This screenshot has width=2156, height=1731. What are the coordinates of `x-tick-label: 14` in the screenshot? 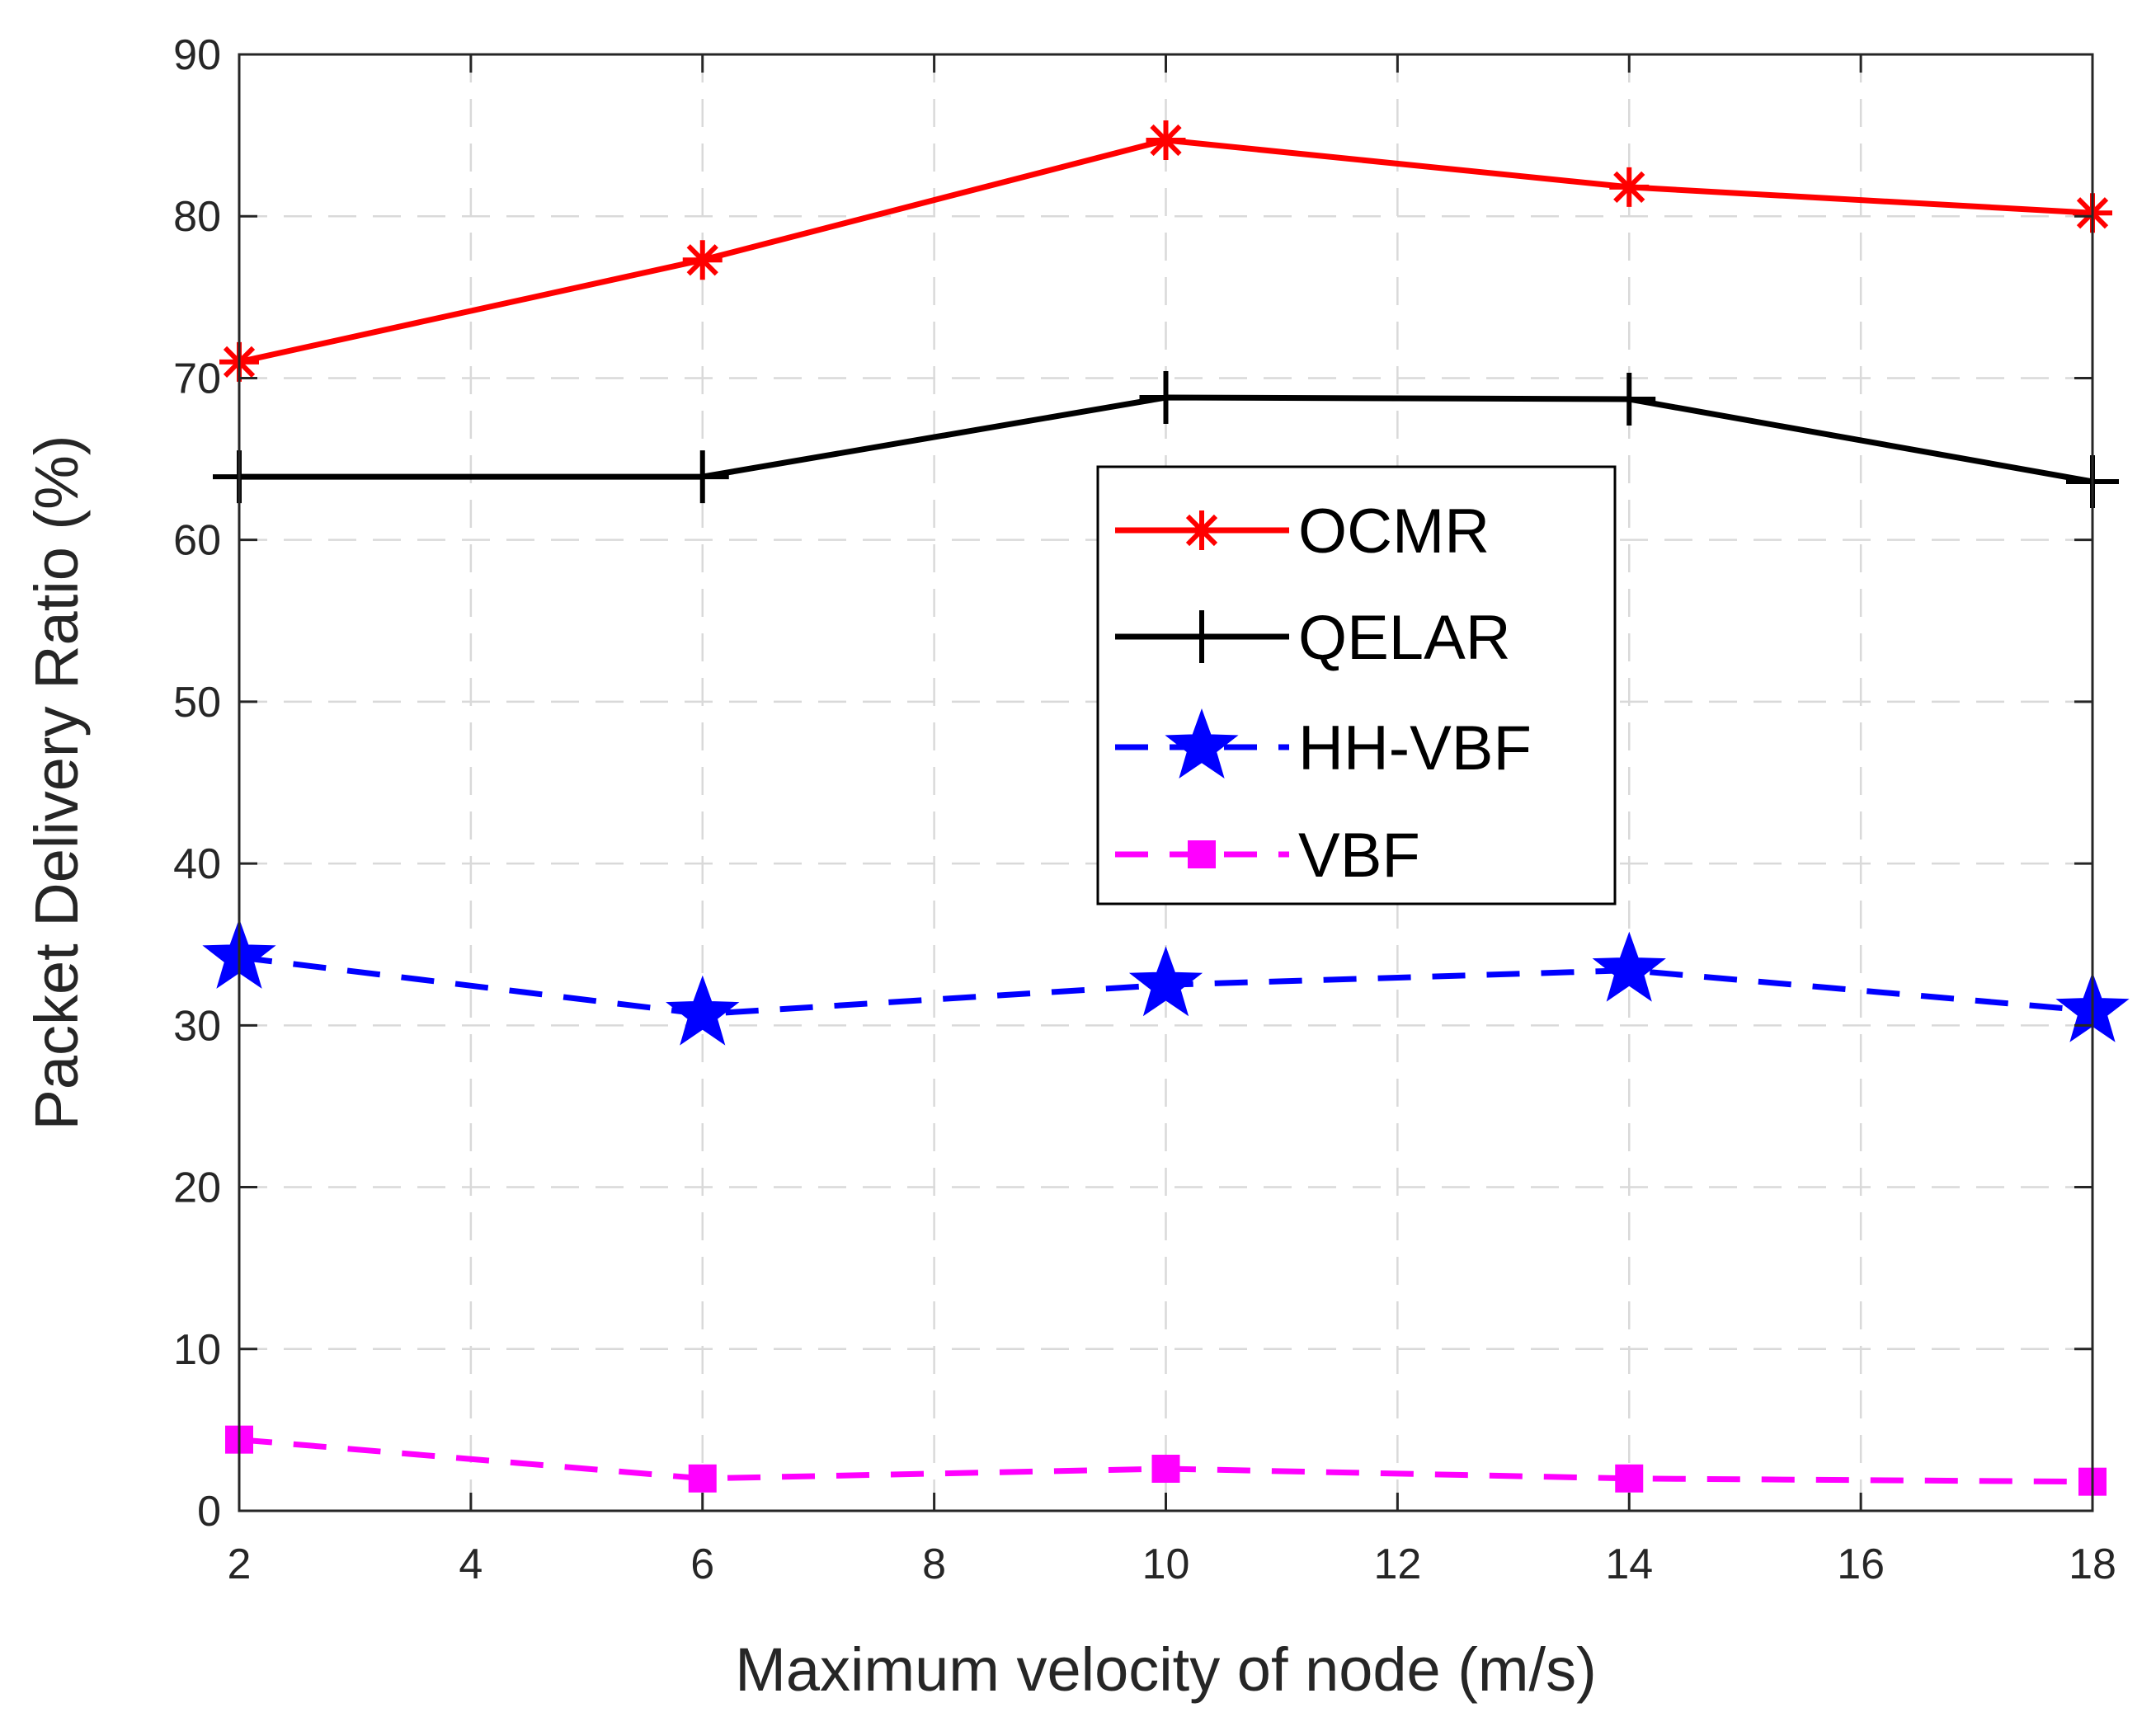 It's located at (1629, 1564).